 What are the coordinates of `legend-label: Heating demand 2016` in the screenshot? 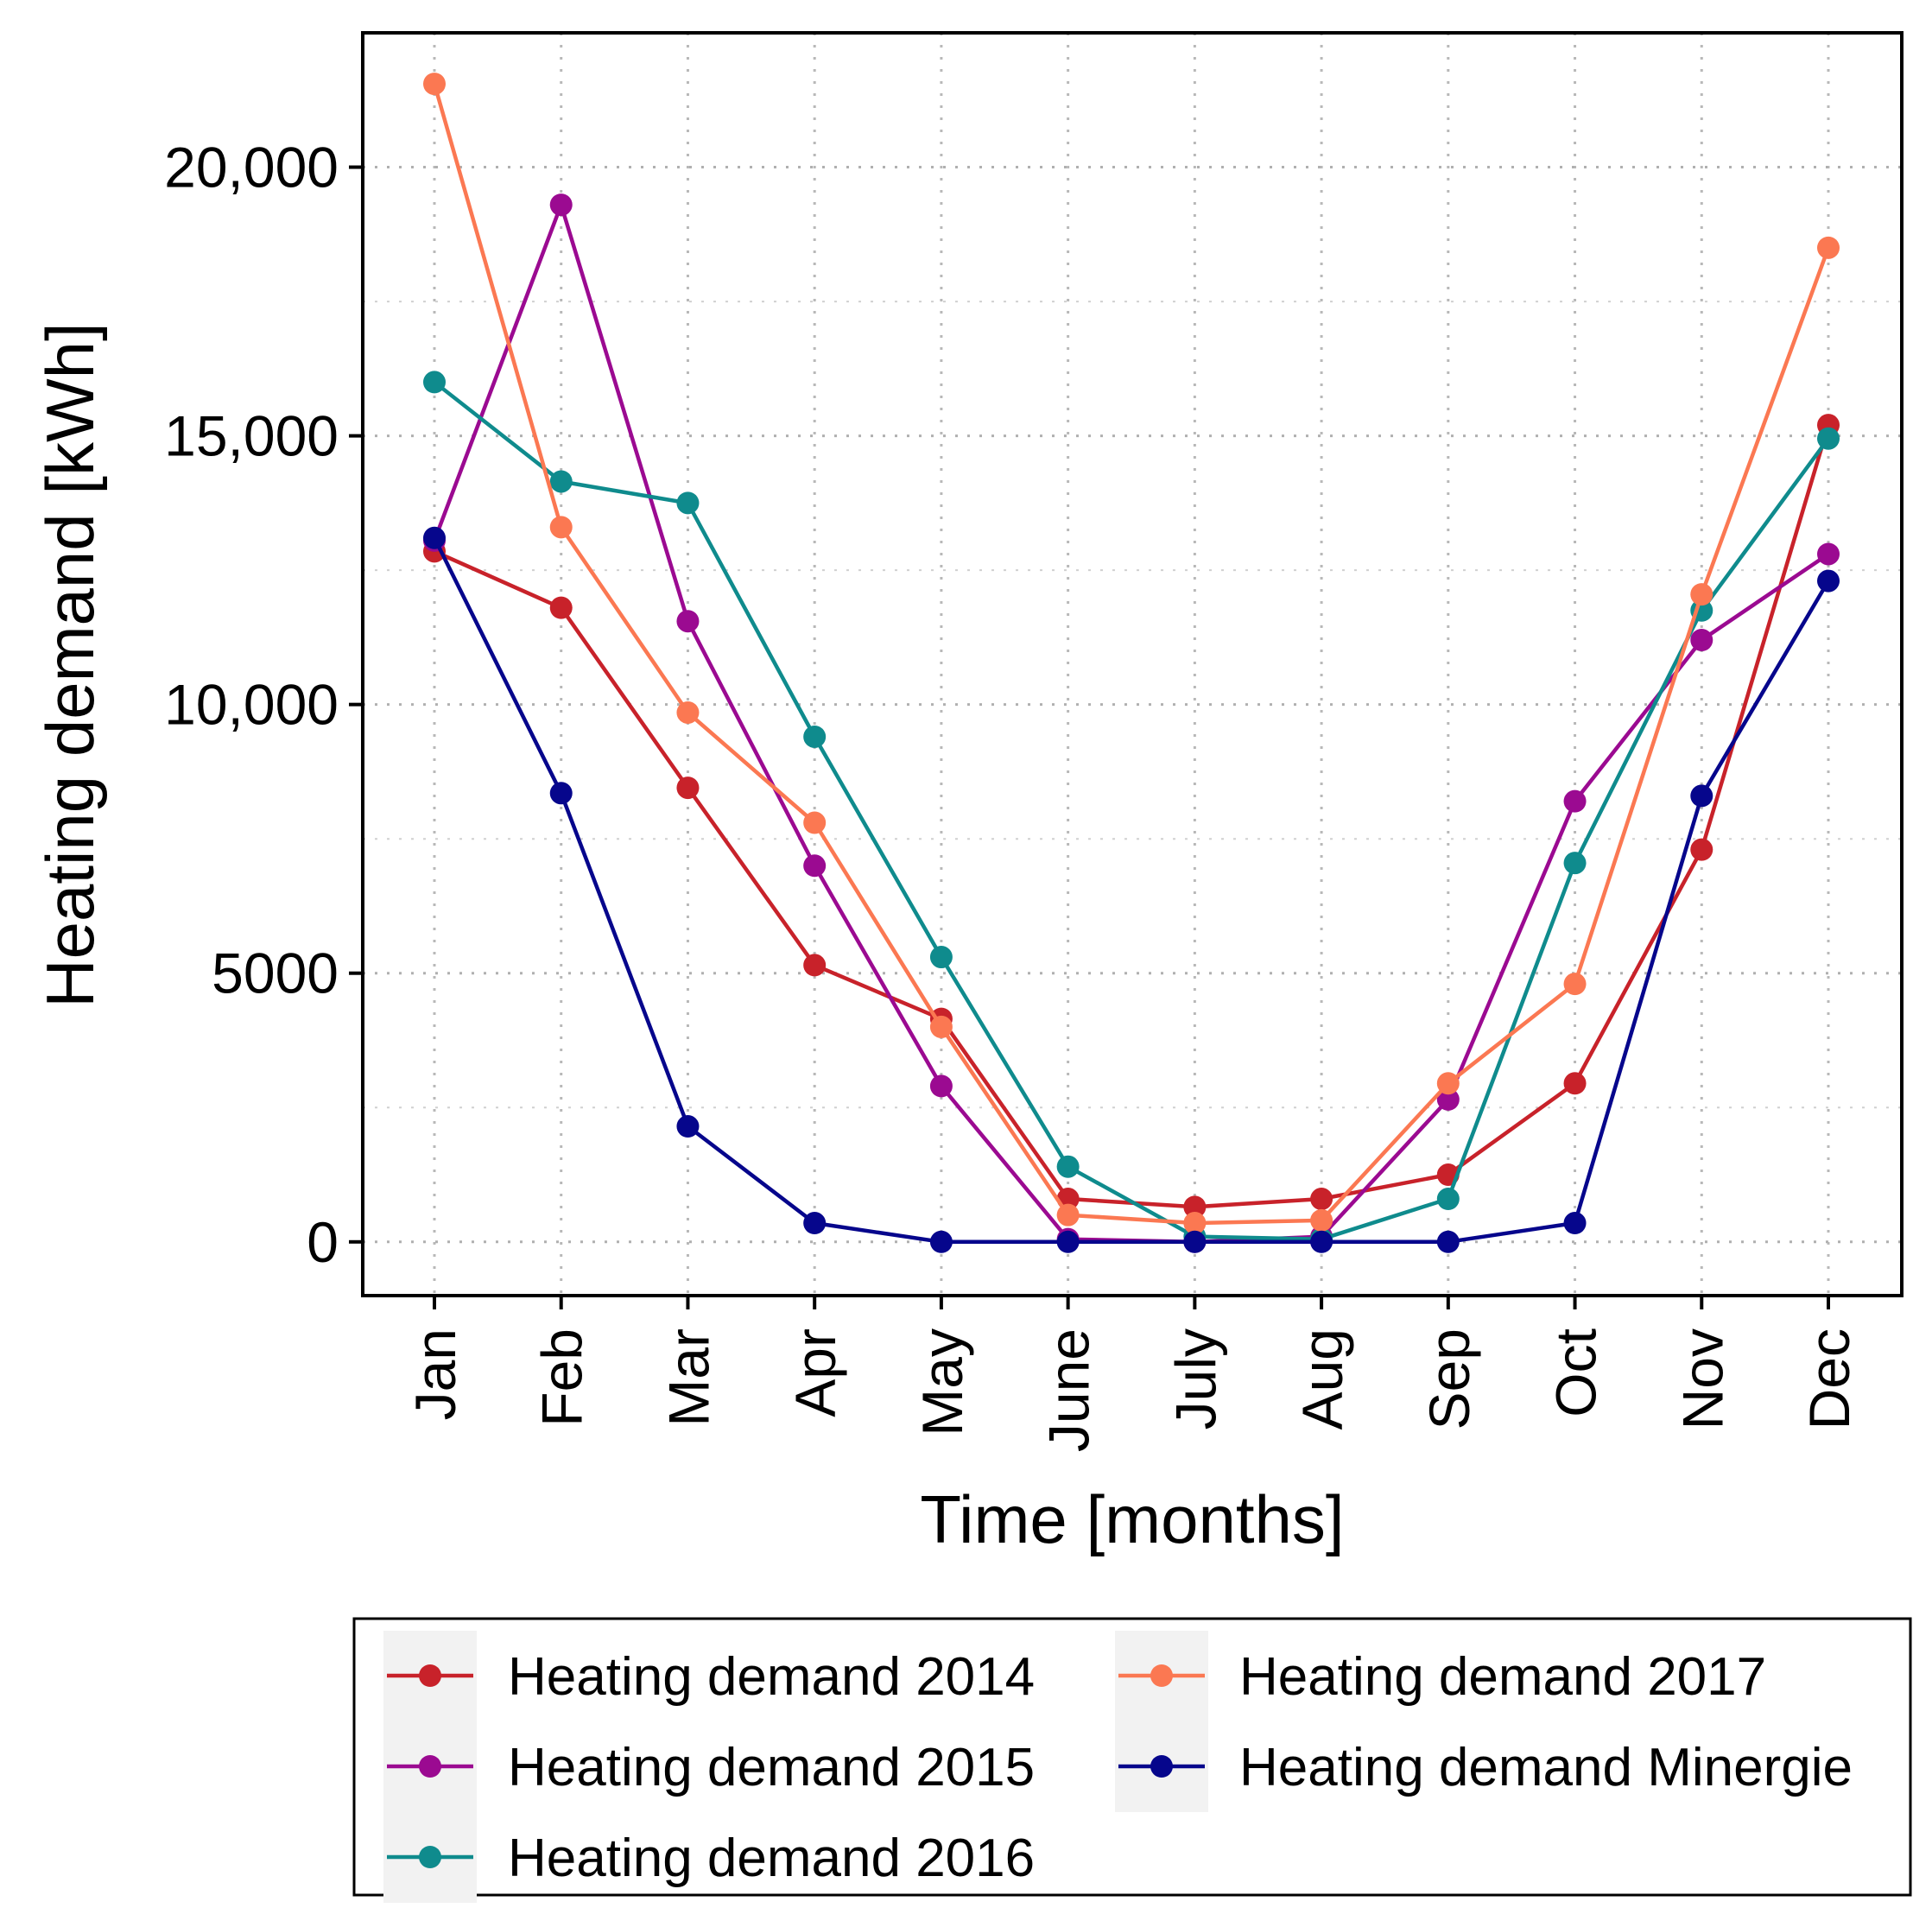 It's located at (771, 1858).